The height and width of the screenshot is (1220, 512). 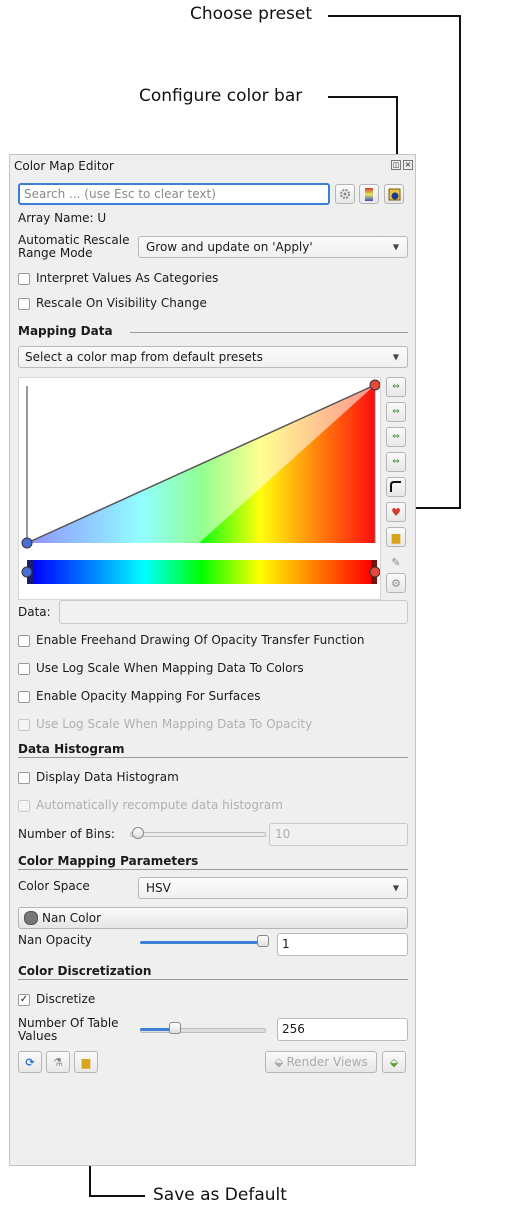 I want to click on rescale-once-icon: ⇔, so click(x=396, y=437).